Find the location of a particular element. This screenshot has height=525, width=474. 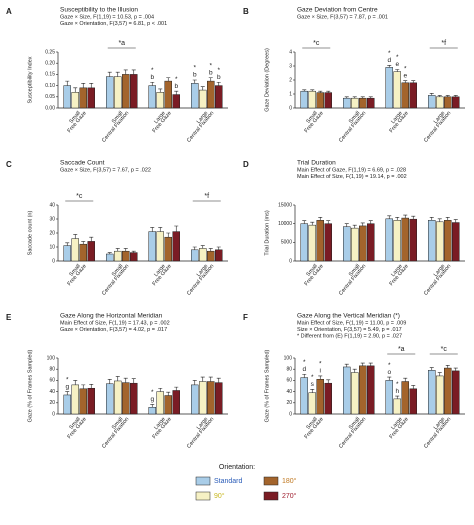

y-tick-label: 0.10 is located at coordinates (50, 86).